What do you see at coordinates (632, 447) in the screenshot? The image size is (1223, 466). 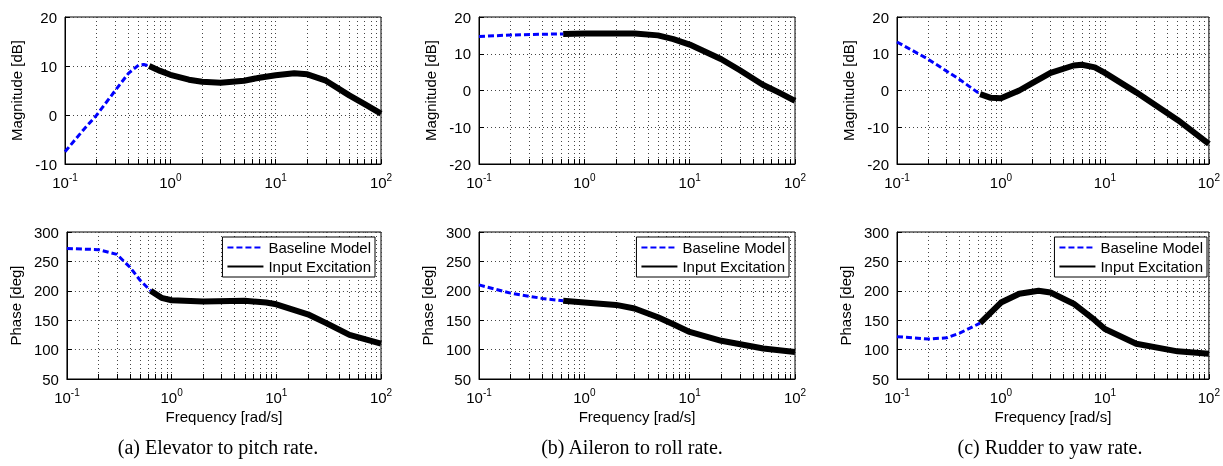 I see `text: (b) Aileron to roll rate.` at bounding box center [632, 447].